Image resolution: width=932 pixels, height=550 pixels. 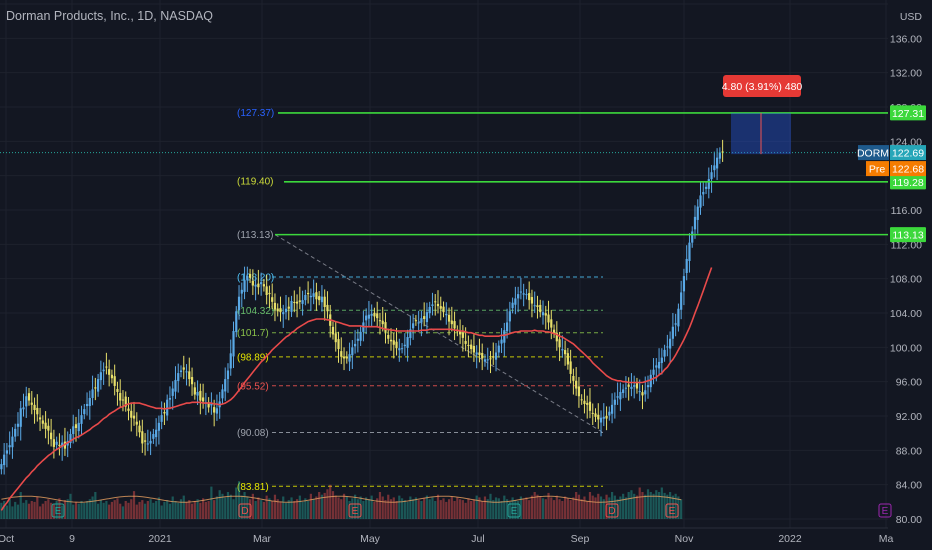 I want to click on price-tick-label: 96.00, so click(x=909, y=383).